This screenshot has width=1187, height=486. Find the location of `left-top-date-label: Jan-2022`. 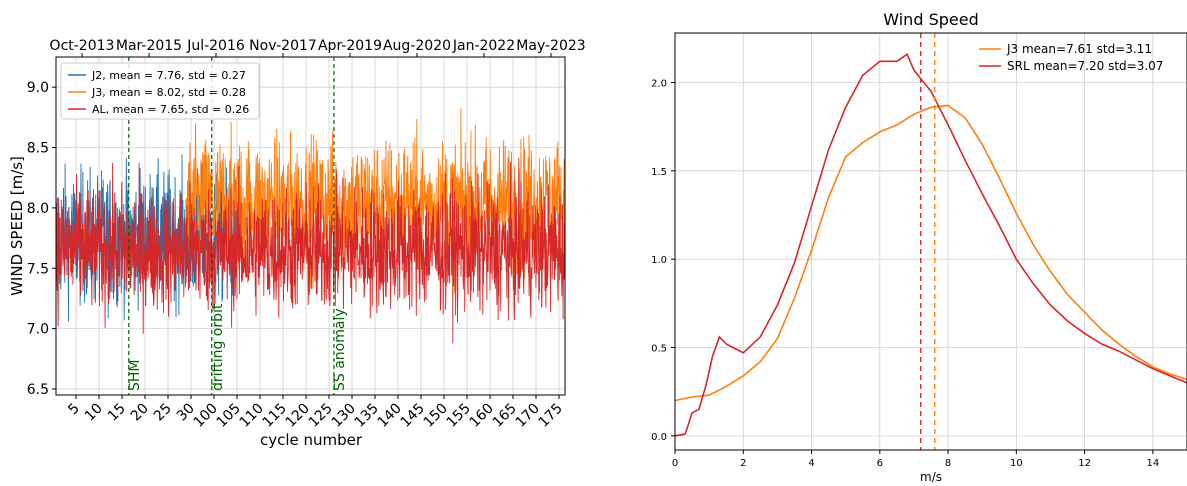

left-top-date-label: Jan-2022 is located at coordinates (483, 46).